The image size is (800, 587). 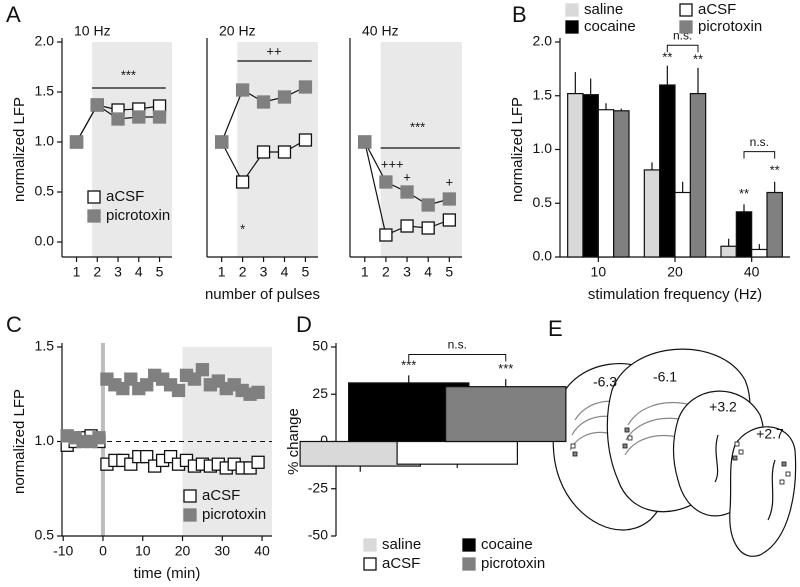 I want to click on x-tick-label: 0, so click(x=103, y=551).